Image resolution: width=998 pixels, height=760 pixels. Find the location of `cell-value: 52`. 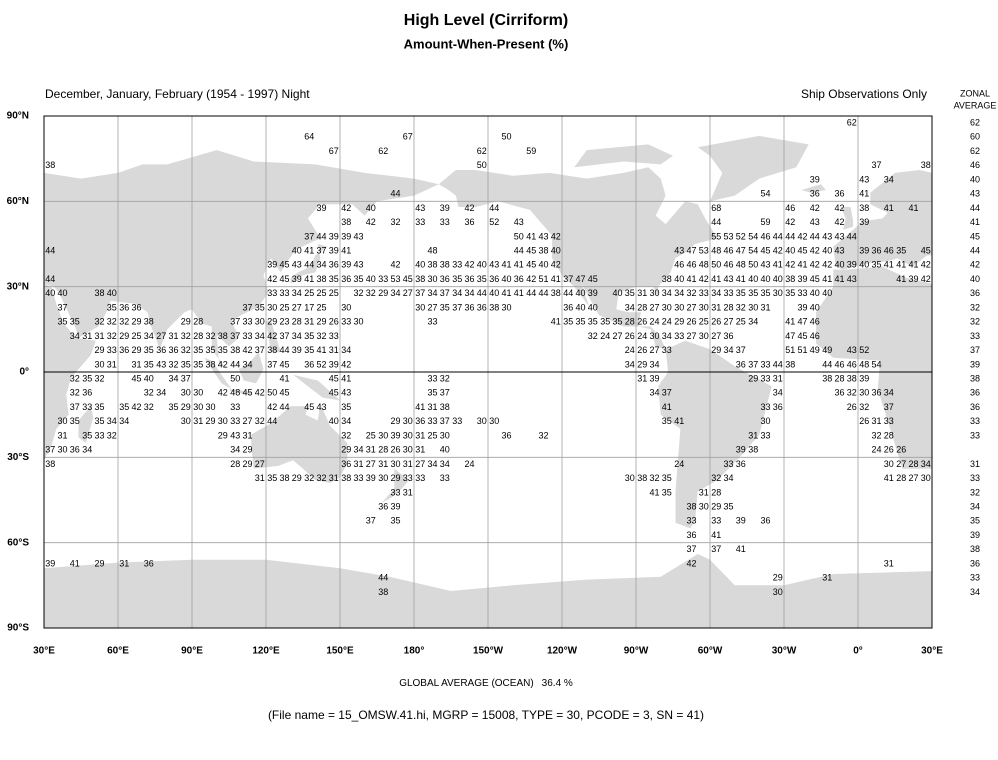

cell-value: 52 is located at coordinates (864, 350).